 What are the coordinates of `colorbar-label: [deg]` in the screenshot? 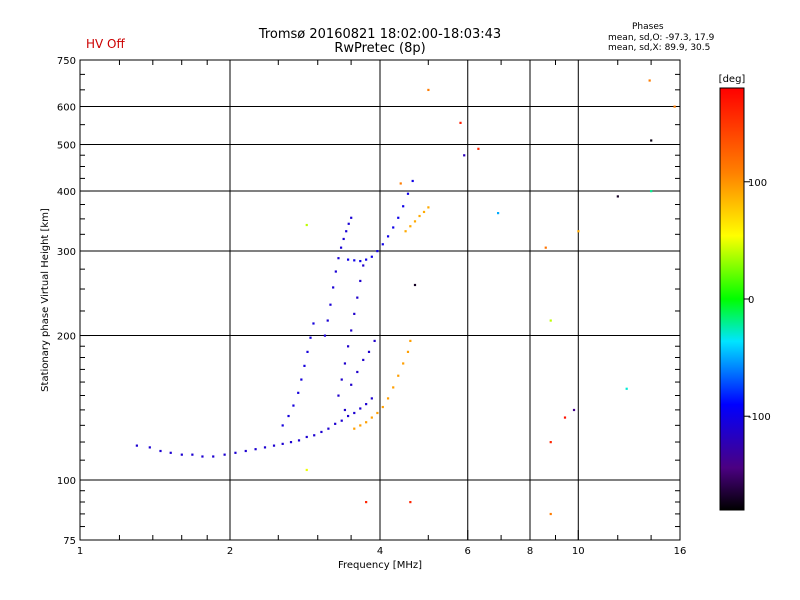 It's located at (732, 79).